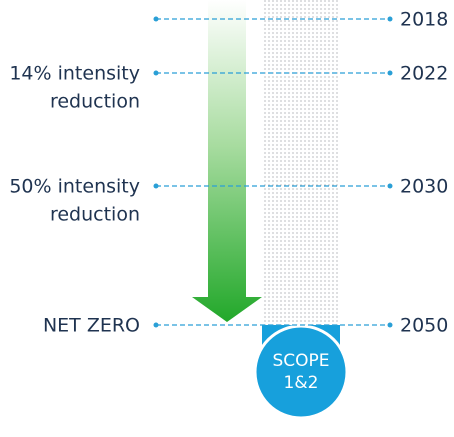 The height and width of the screenshot is (437, 454). What do you see at coordinates (301, 372) in the screenshot?
I see `scope-badge` at bounding box center [301, 372].